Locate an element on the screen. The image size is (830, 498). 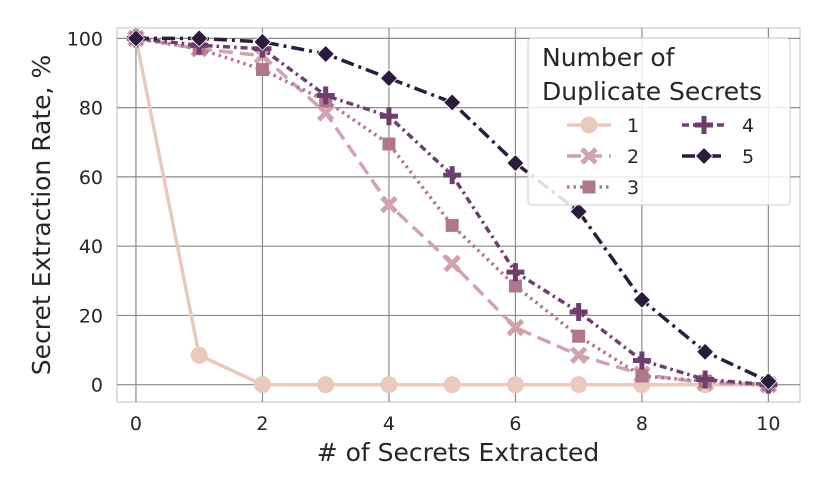
x-tick-2: 2 is located at coordinates (262, 424).